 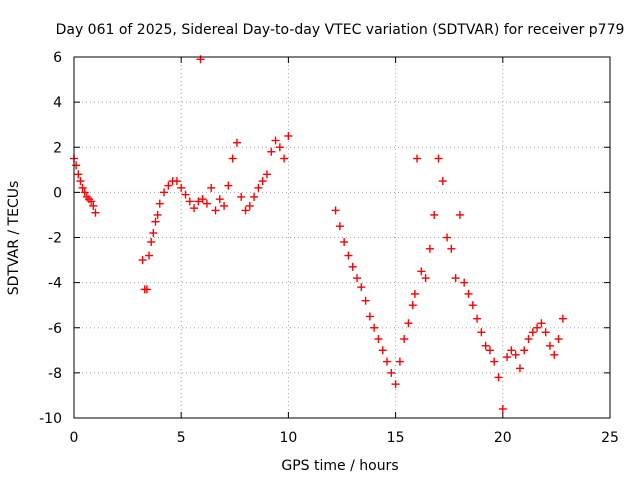 What do you see at coordinates (610, 438) in the screenshot?
I see `x-tick-label: 25` at bounding box center [610, 438].